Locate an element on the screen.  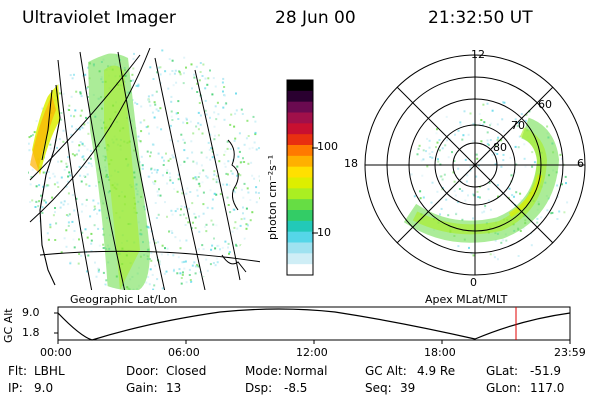
altitude-ylabel: GC Alt is located at coordinates (8, 325).